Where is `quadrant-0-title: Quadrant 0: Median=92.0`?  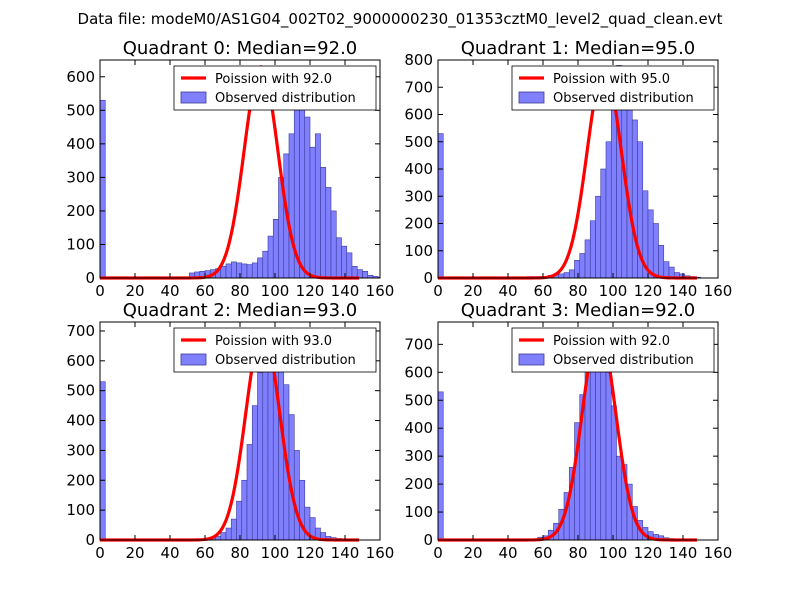 quadrant-0-title: Quadrant 0: Median=92.0 is located at coordinates (240, 48).